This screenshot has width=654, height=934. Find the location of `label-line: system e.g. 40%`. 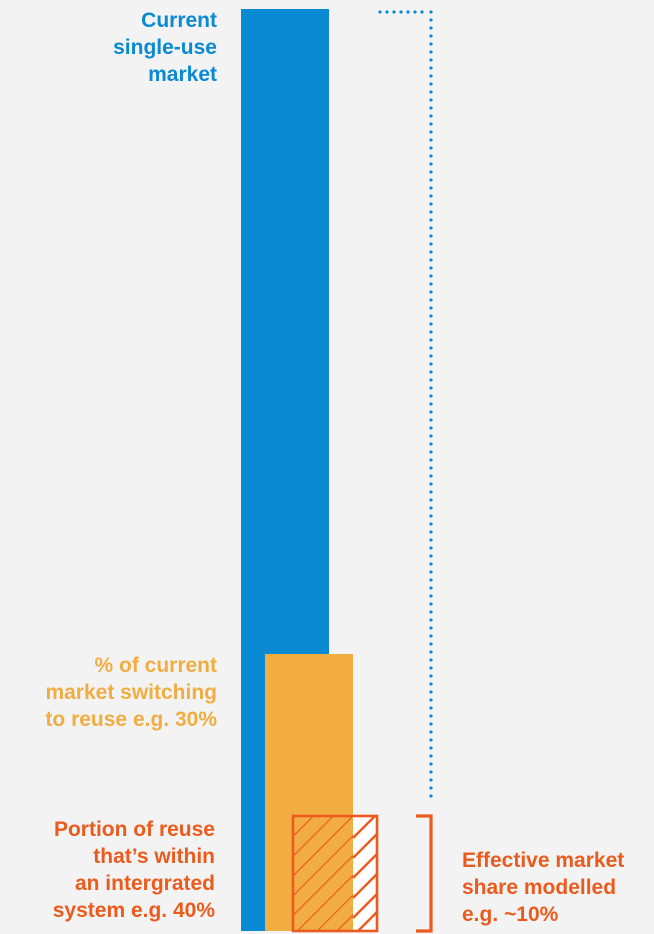

label-line: system e.g. 40% is located at coordinates (133, 910).